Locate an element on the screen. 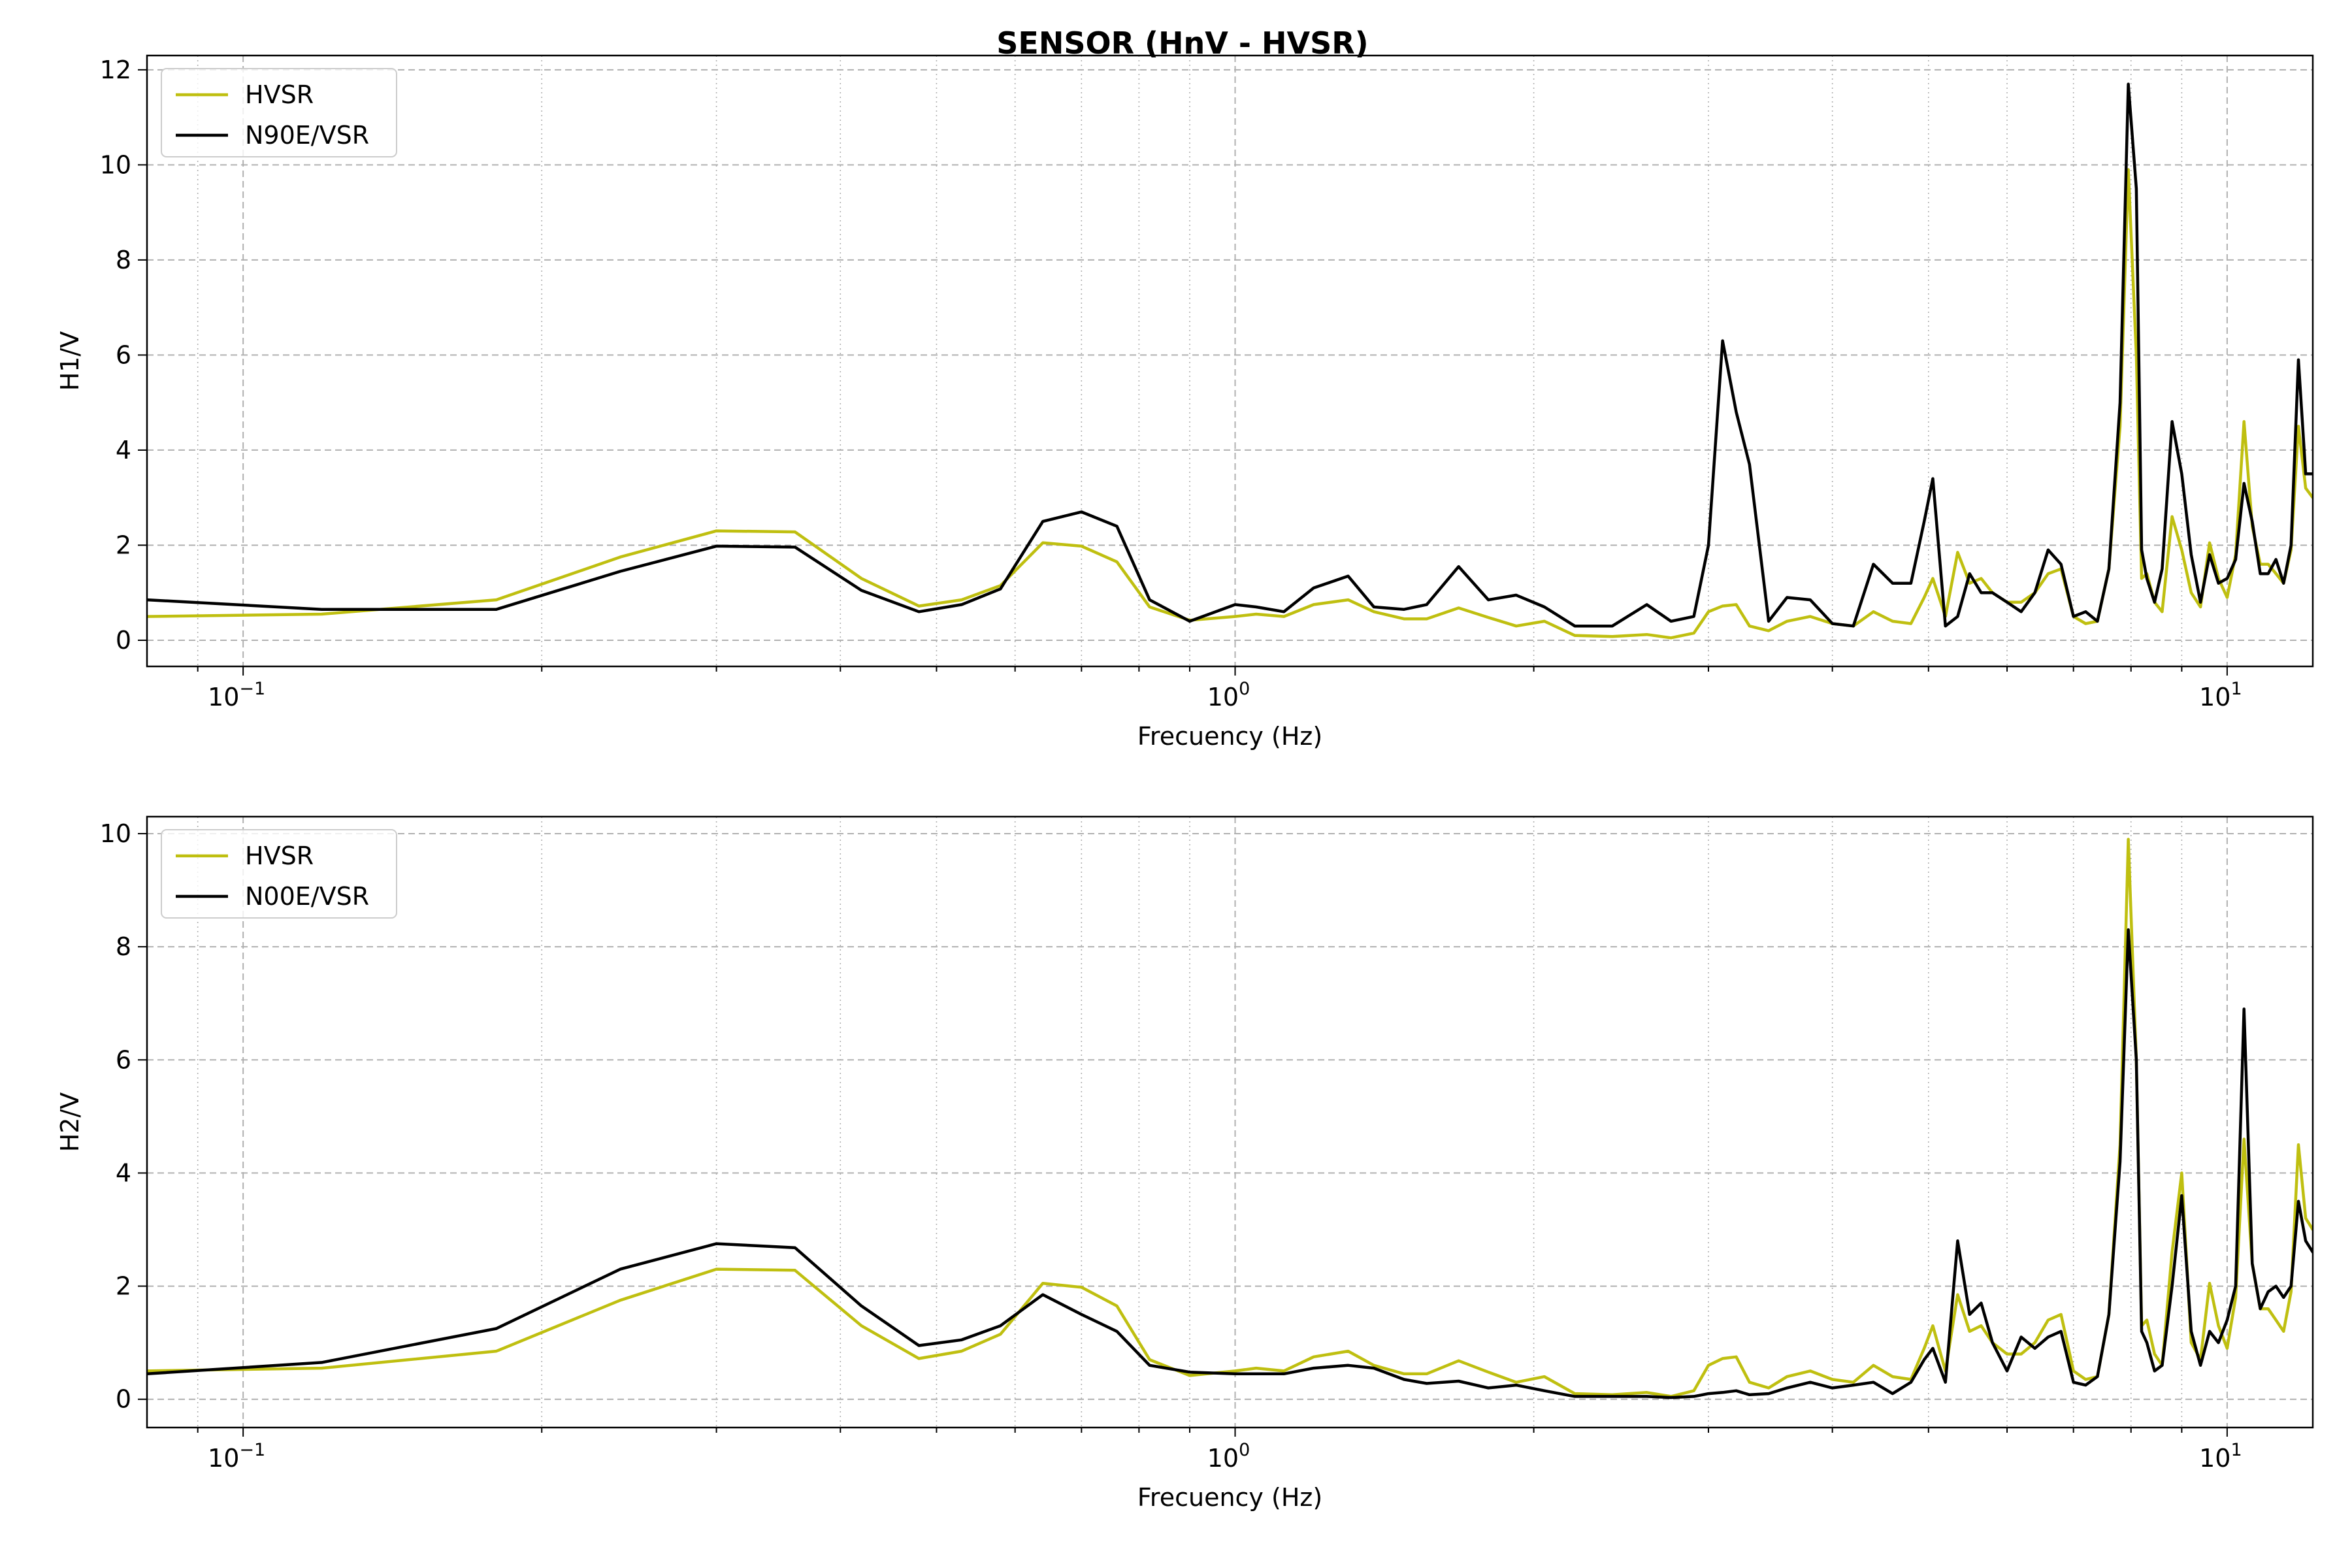  h2v-y-tick-label: 8 is located at coordinates (123, 946).